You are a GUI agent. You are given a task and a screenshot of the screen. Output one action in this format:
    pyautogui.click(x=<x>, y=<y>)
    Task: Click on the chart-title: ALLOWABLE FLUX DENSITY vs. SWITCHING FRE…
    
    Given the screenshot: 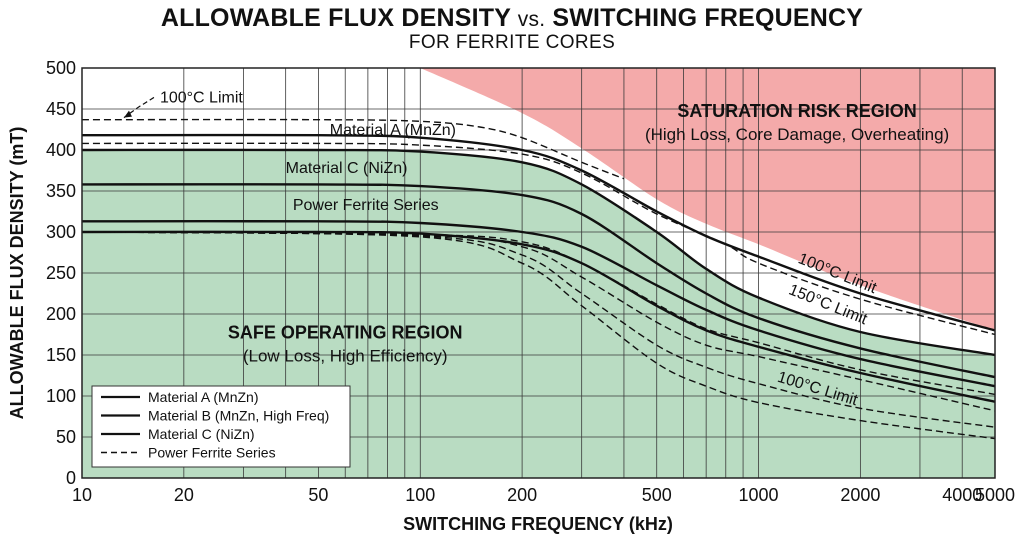 What is the action you would take?
    pyautogui.click(x=512, y=18)
    